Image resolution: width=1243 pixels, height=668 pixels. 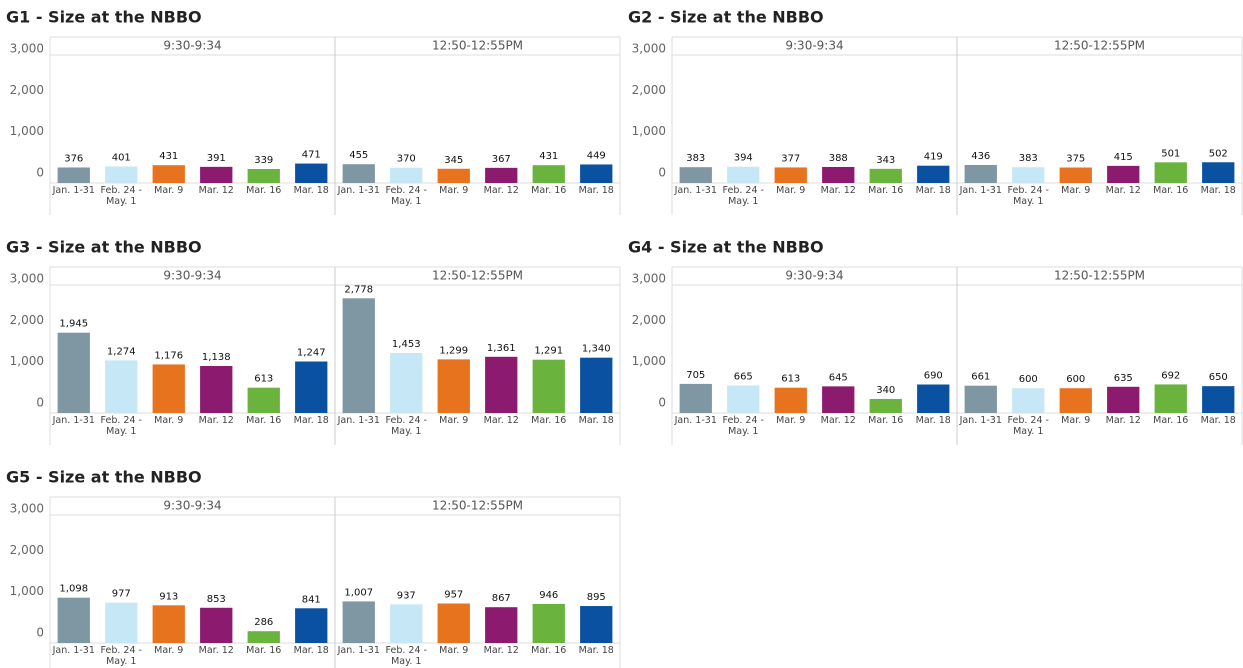 I want to click on value-label: 895, so click(x=596, y=597).